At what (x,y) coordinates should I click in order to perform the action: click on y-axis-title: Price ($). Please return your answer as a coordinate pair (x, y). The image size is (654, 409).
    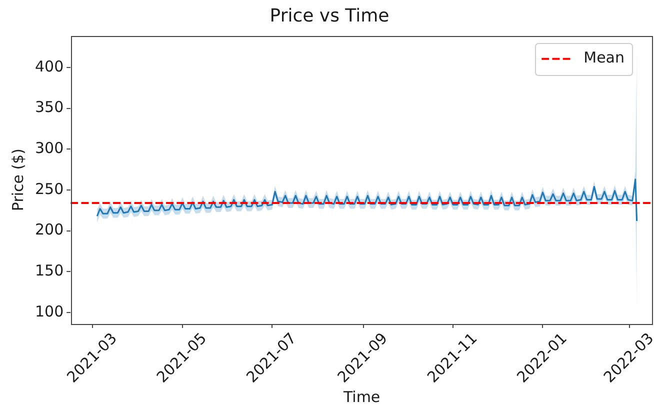
    Looking at the image, I should click on (17, 180).